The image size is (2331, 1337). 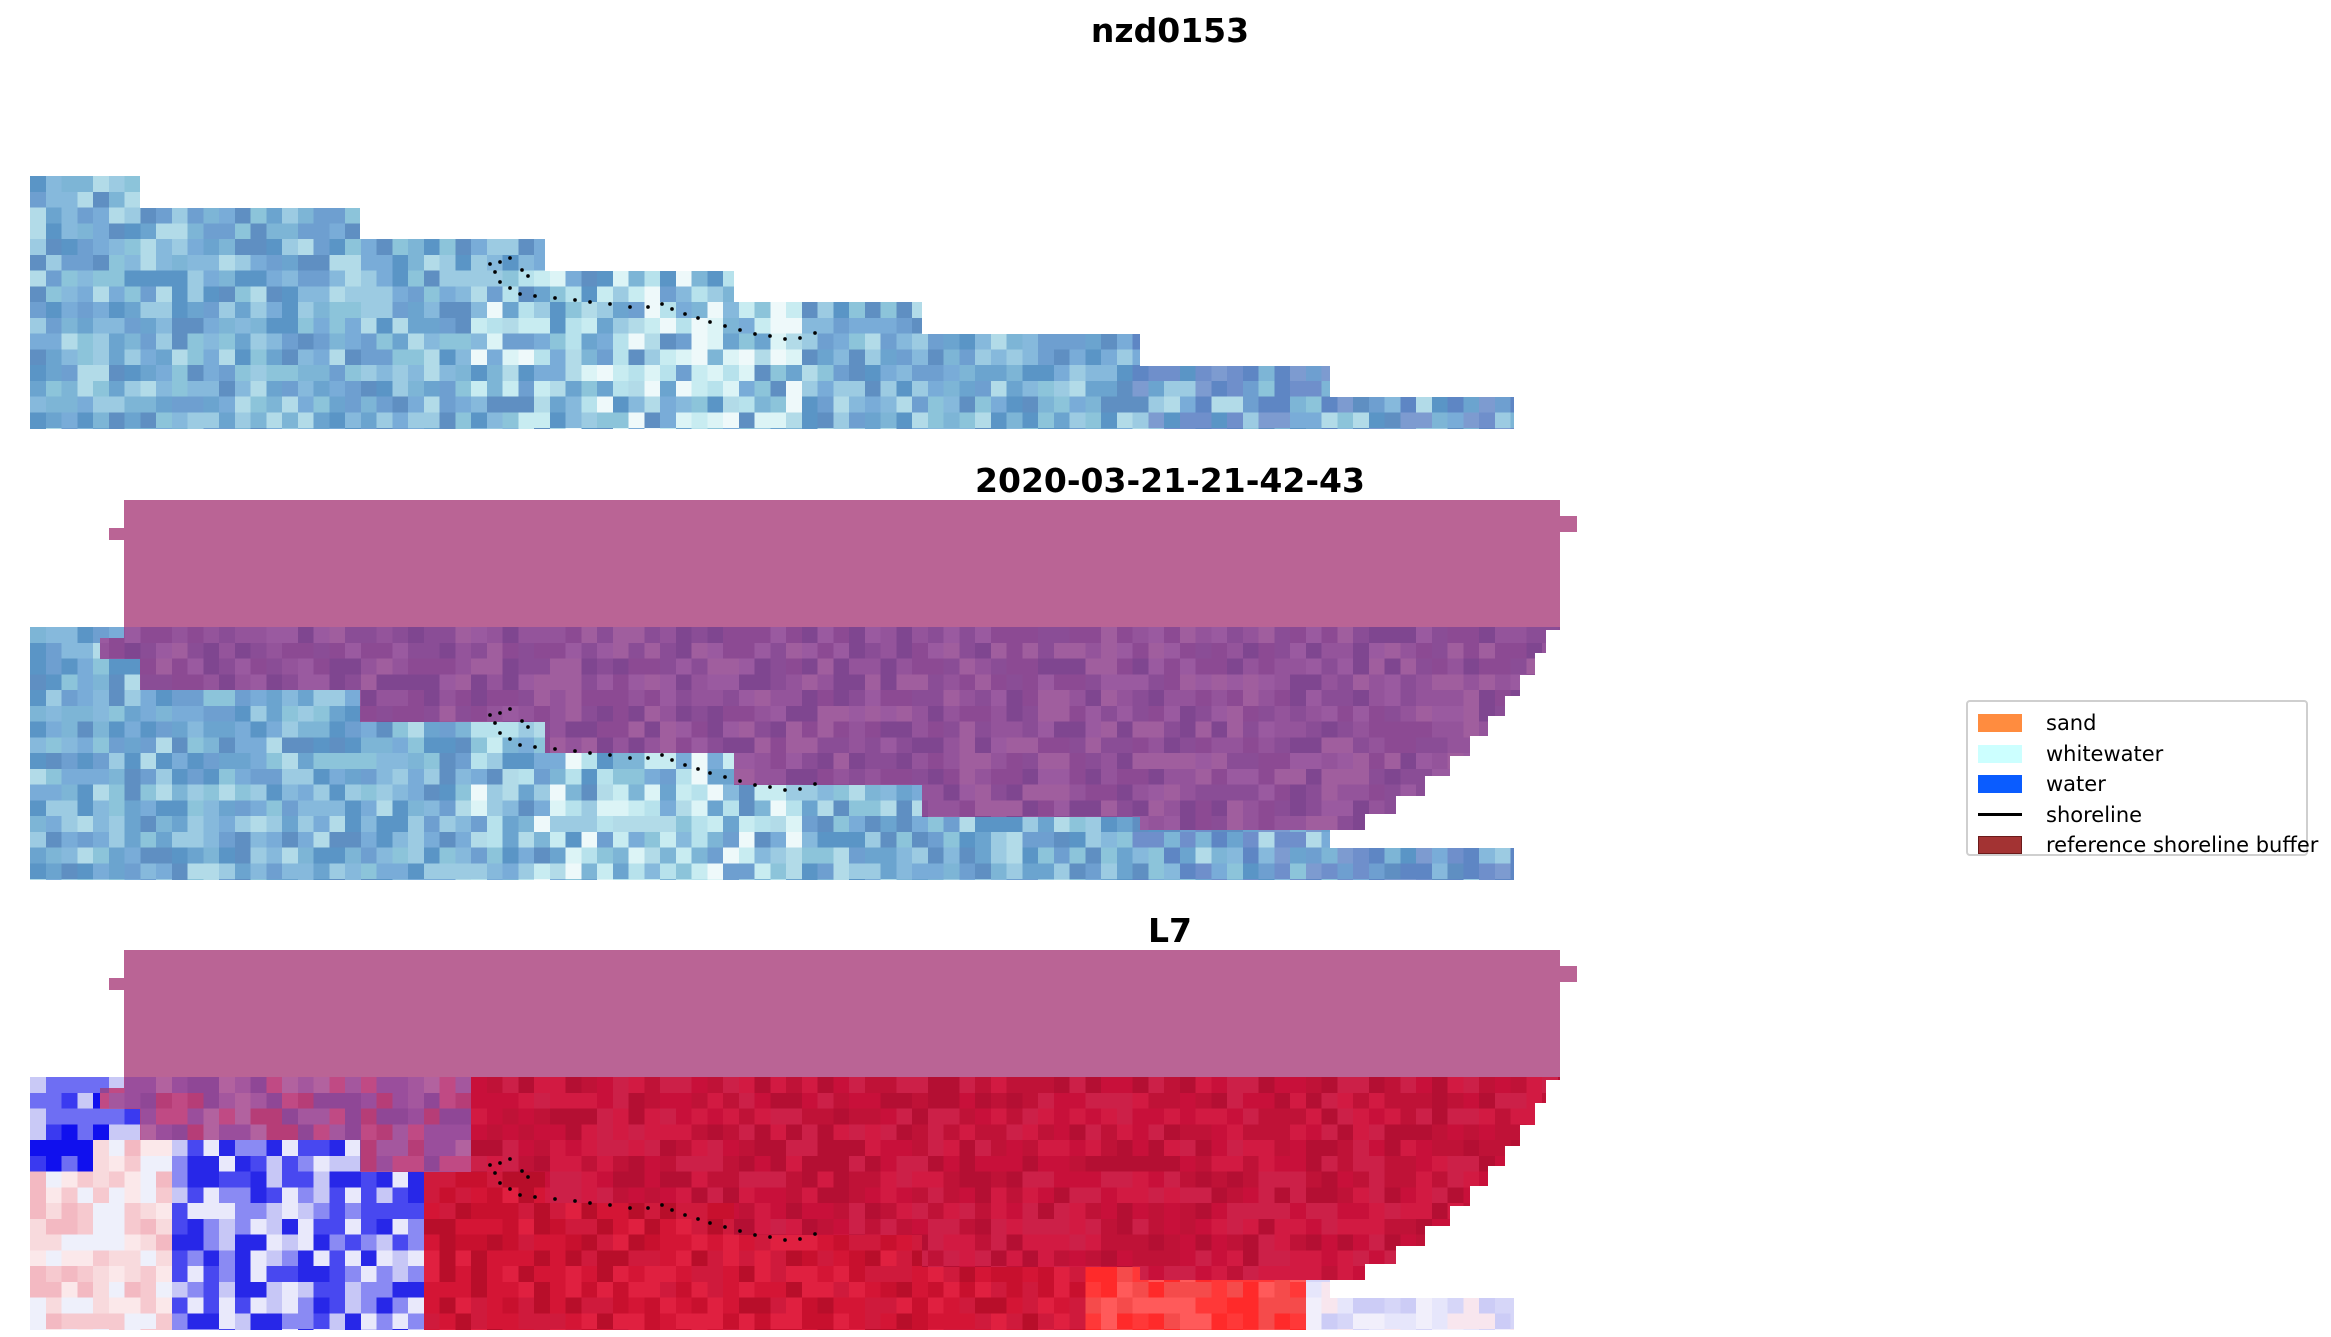 I want to click on title-satellite: L7, so click(x=1170, y=930).